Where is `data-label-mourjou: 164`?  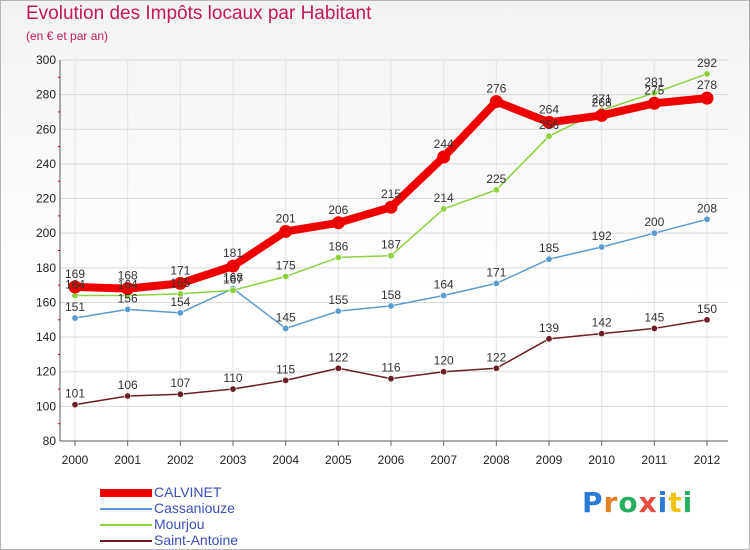 data-label-mourjou: 164 is located at coordinates (75, 285).